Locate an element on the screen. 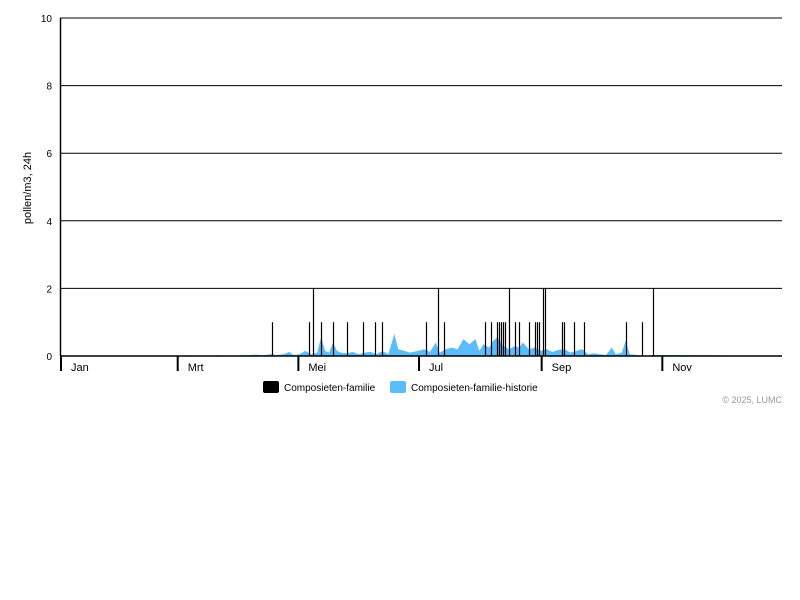  legend-label-composieten-familie-historie: Composieten-familie-historie is located at coordinates (474, 388).